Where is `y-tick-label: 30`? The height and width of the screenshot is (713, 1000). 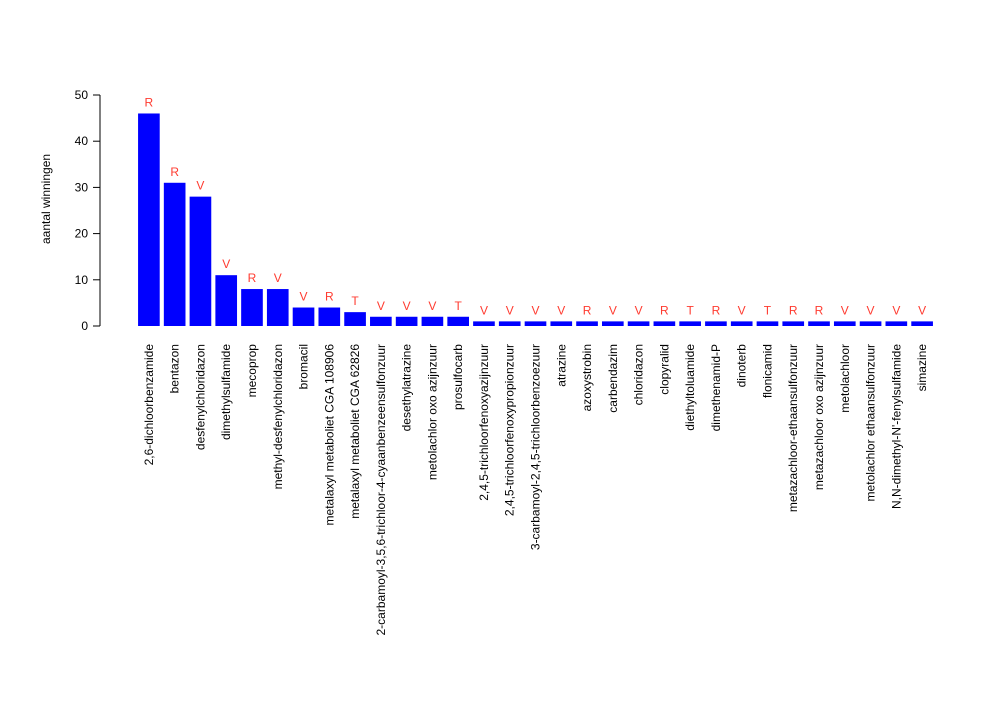
y-tick-label: 30 is located at coordinates (82, 187).